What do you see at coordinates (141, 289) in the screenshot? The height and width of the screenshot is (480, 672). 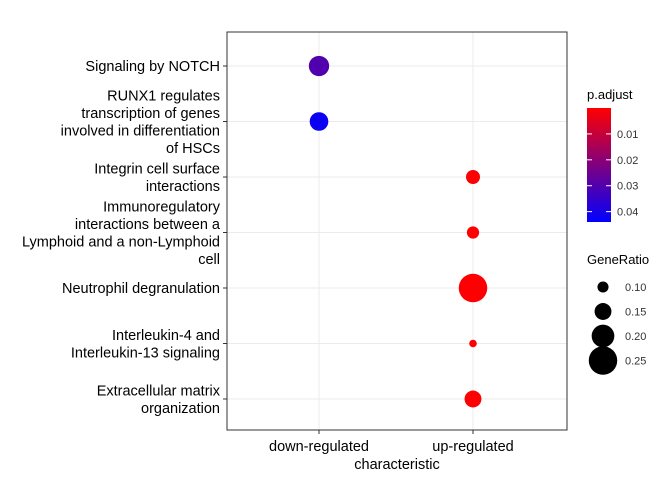 I see `y-tick-label: Neutrophil degranulation` at bounding box center [141, 289].